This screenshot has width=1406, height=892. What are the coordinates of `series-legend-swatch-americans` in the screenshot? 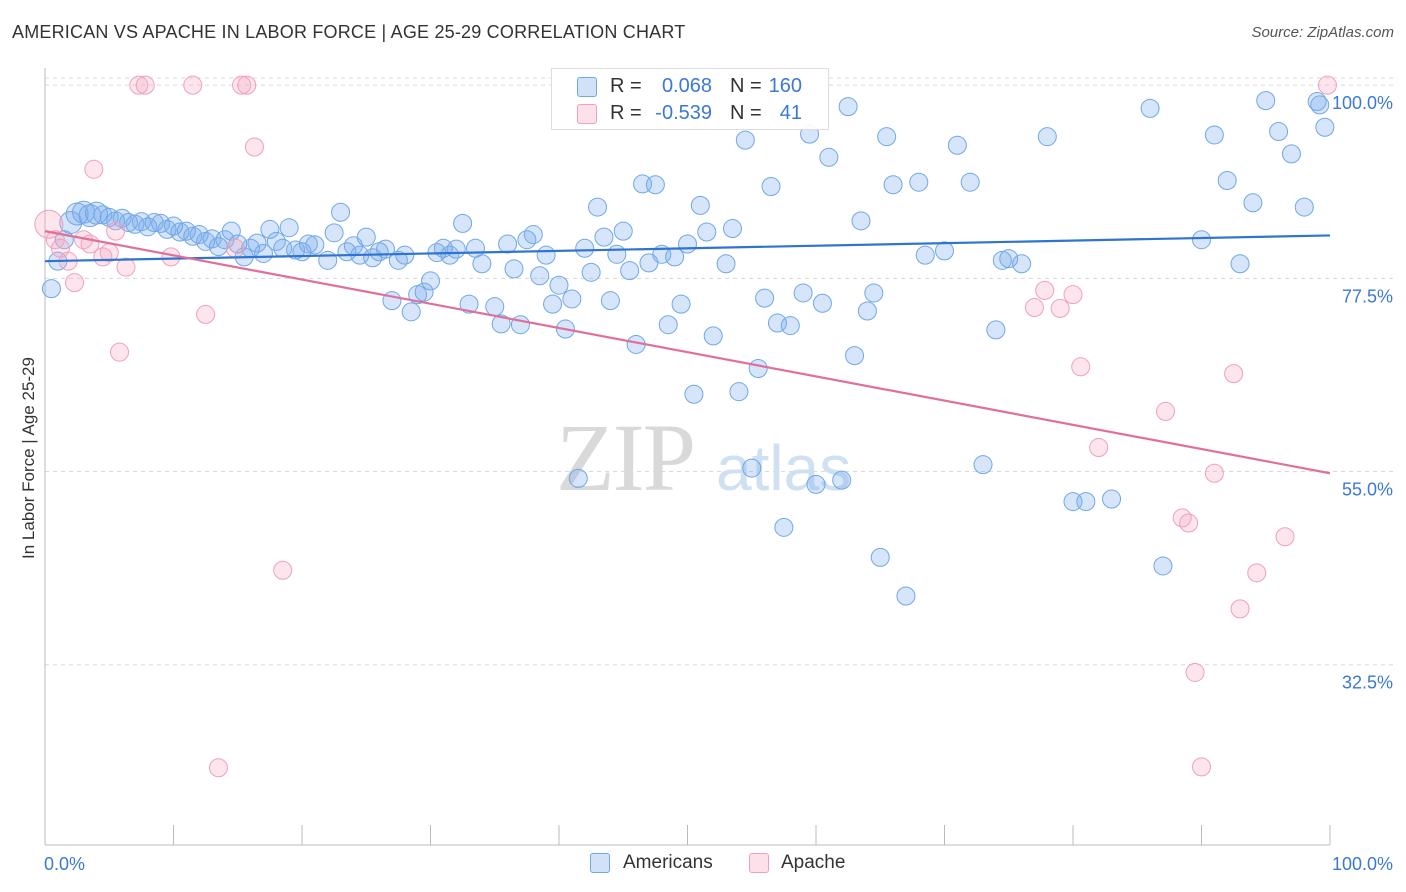 It's located at (600, 863).